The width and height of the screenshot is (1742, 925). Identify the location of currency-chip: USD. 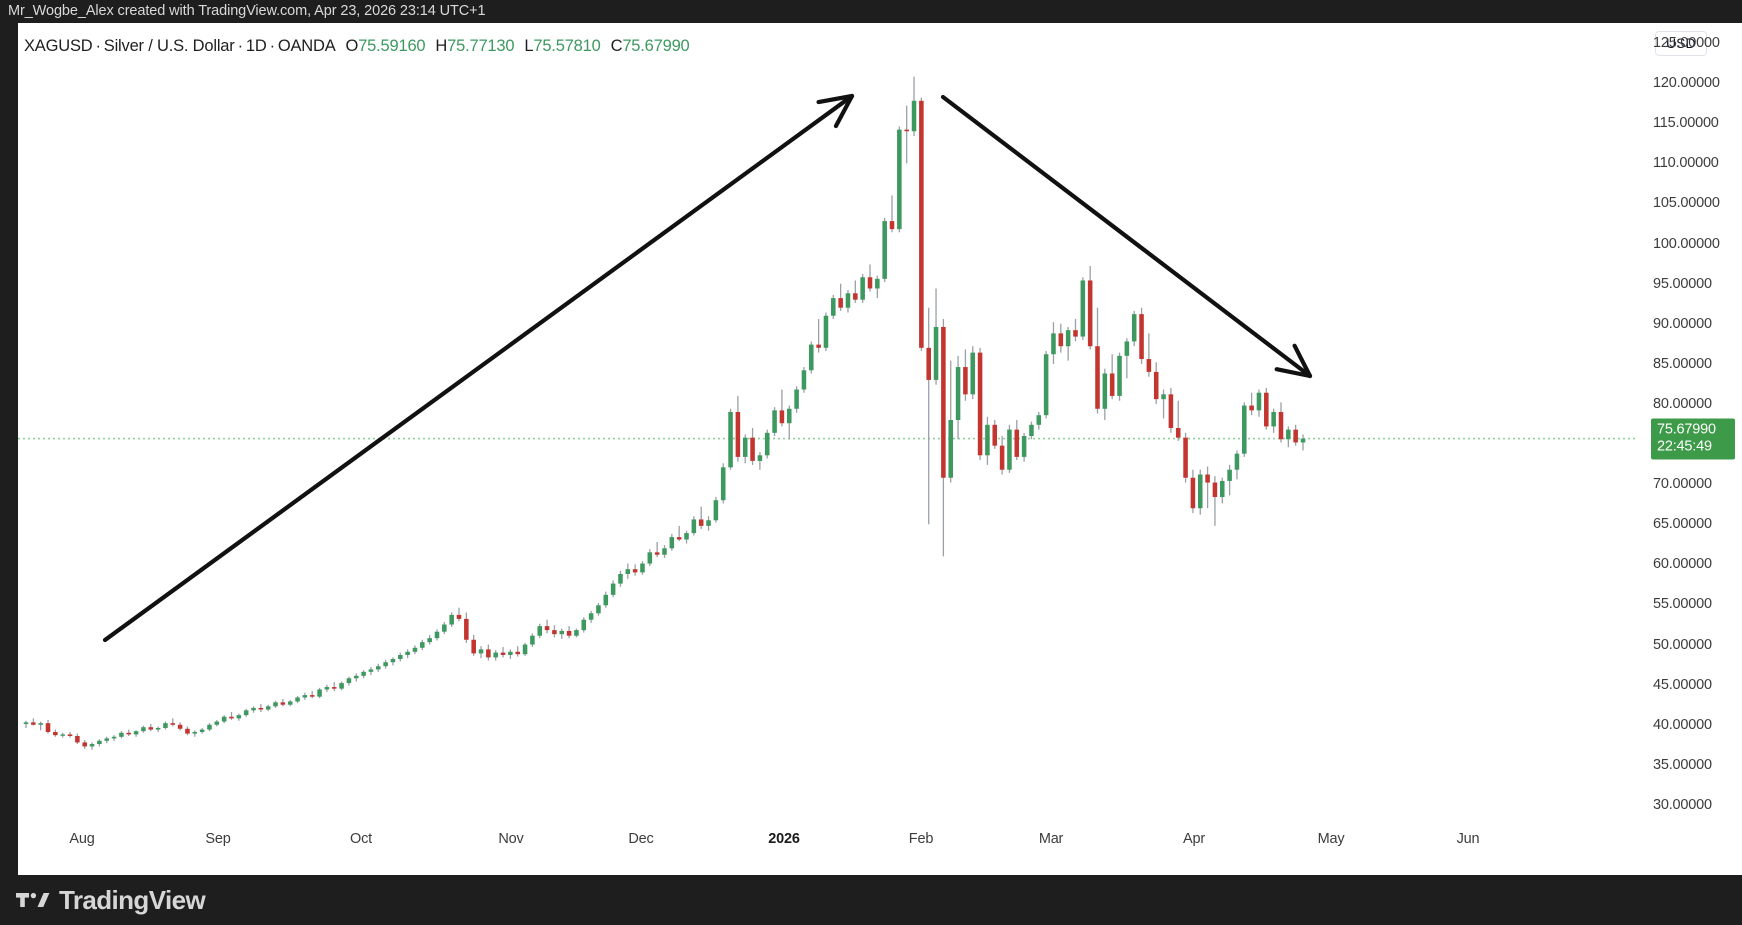
(1681, 43).